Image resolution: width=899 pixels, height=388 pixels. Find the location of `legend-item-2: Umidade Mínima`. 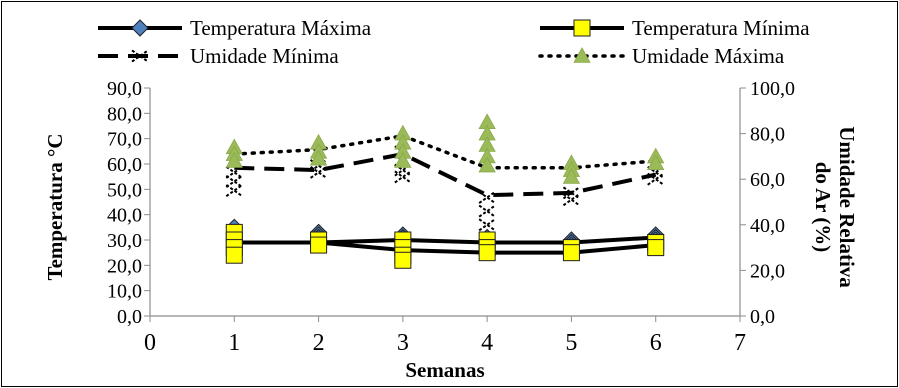

legend-item-2: Umidade Mínima is located at coordinates (218, 56).